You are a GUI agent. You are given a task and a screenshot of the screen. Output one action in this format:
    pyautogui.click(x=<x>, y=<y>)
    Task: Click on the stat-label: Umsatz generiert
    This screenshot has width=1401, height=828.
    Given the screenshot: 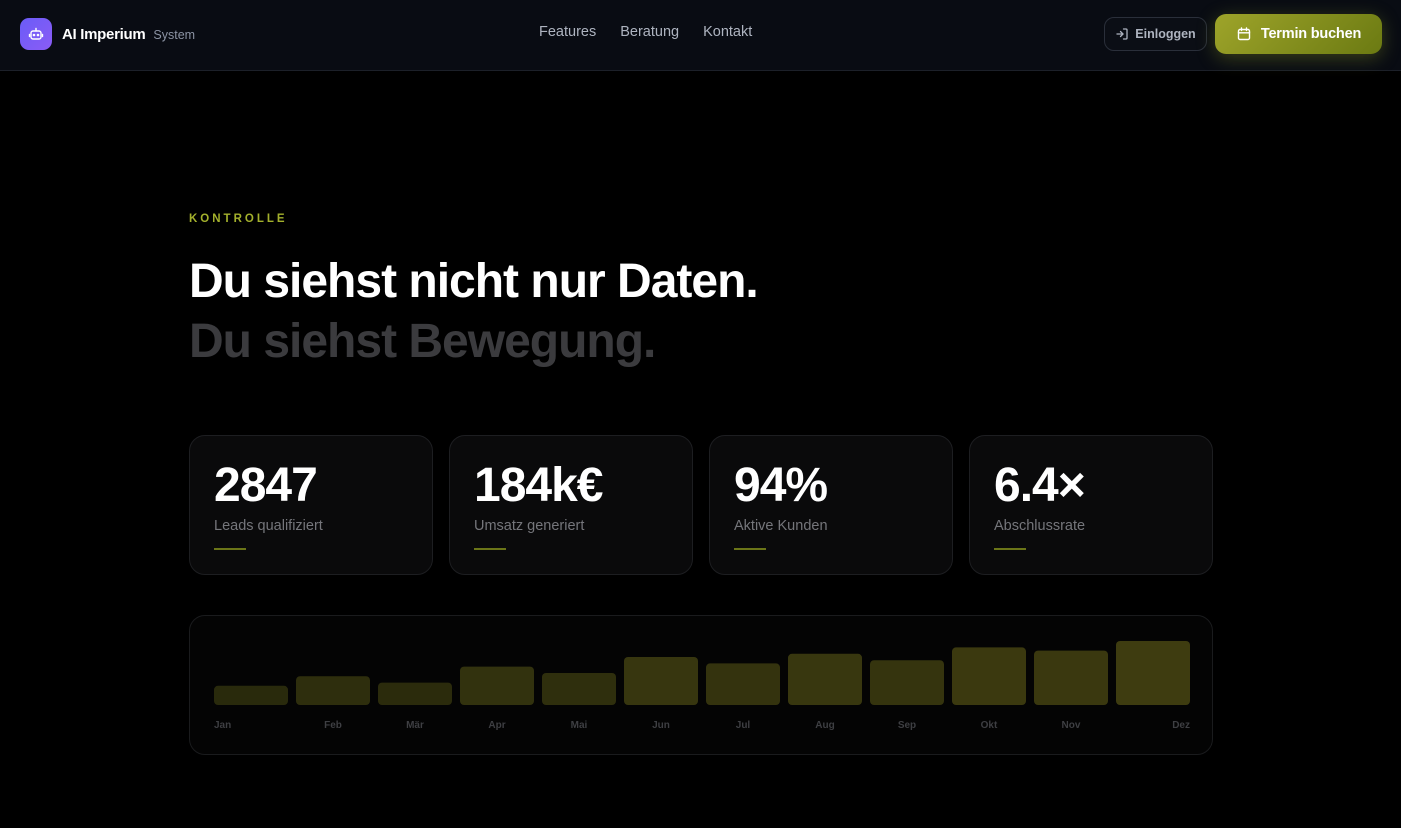 What is the action you would take?
    pyautogui.click(x=529, y=526)
    